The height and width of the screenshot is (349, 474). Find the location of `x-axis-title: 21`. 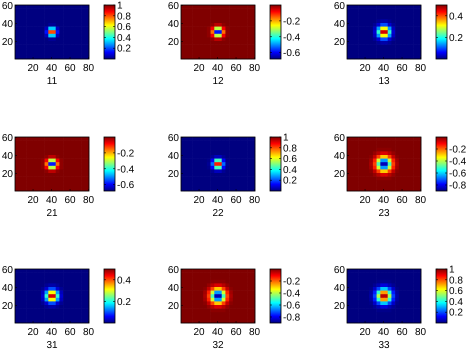

x-axis-title: 21 is located at coordinates (52, 213).